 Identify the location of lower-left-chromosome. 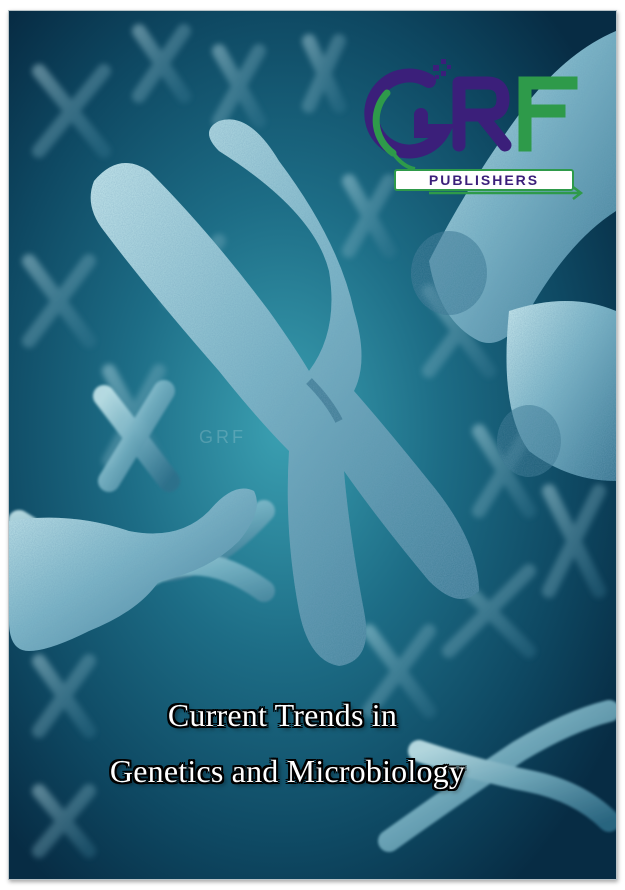
(133, 569).